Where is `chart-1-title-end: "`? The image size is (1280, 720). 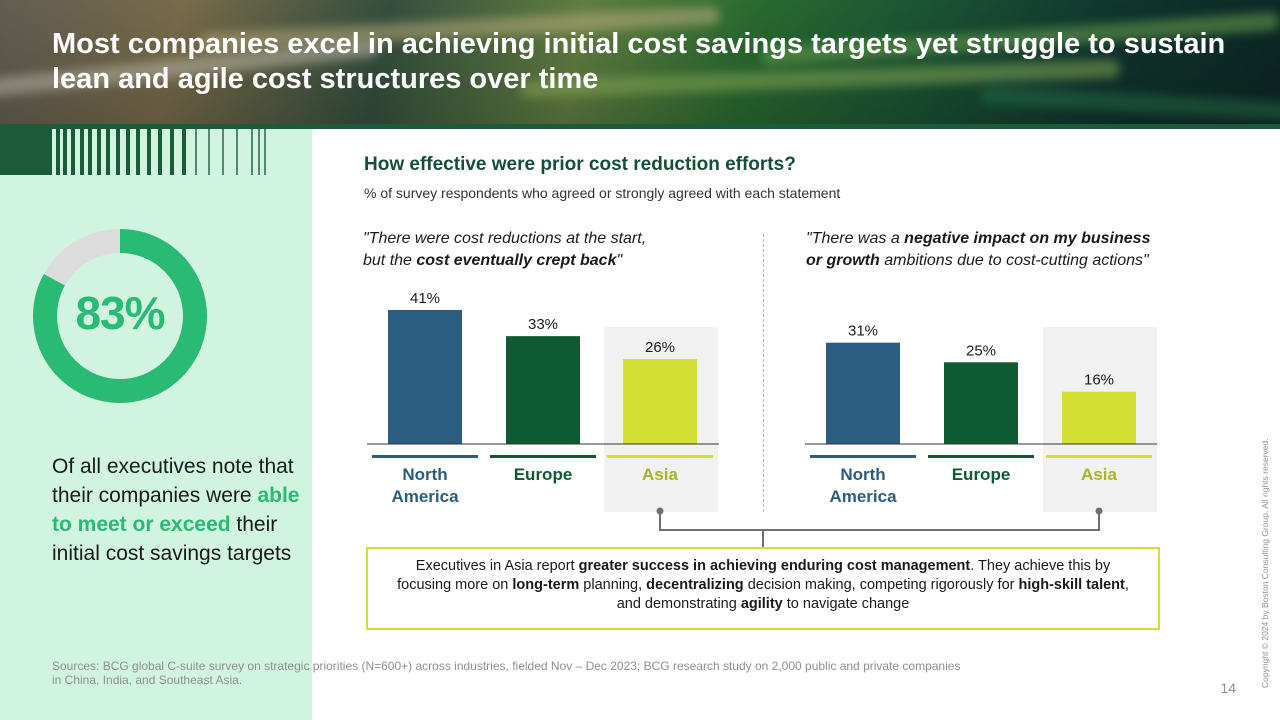 chart-1-title-end: " is located at coordinates (619, 260).